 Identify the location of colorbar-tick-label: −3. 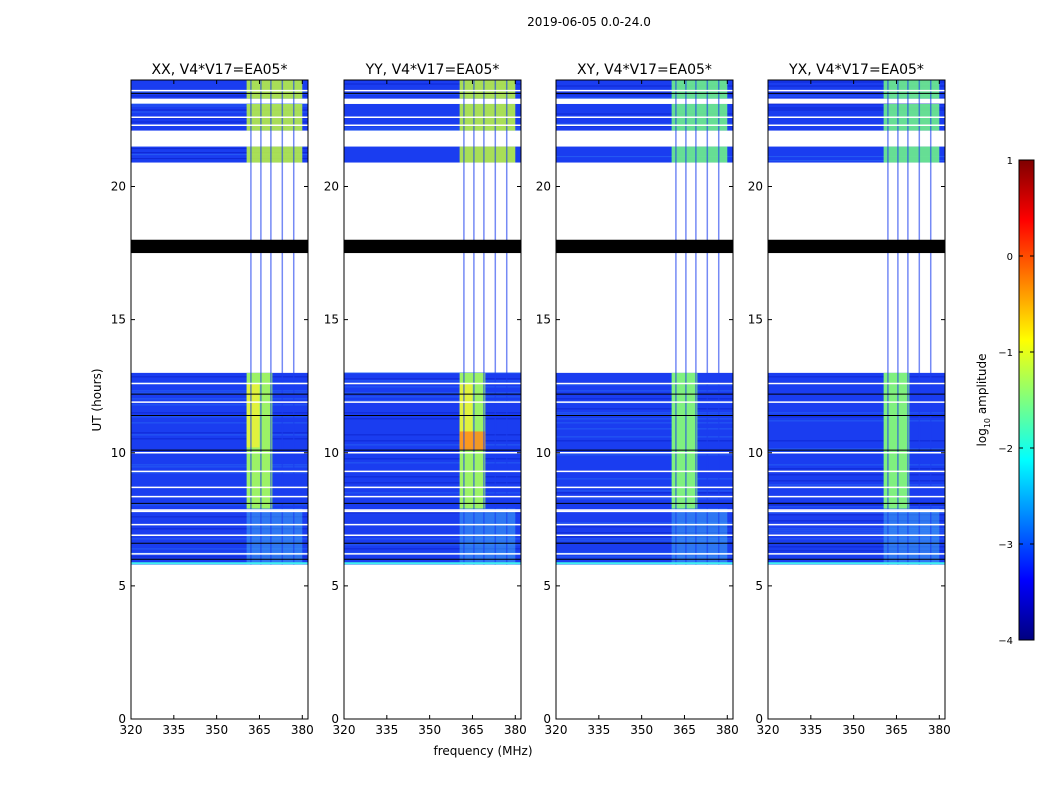
(1005, 545).